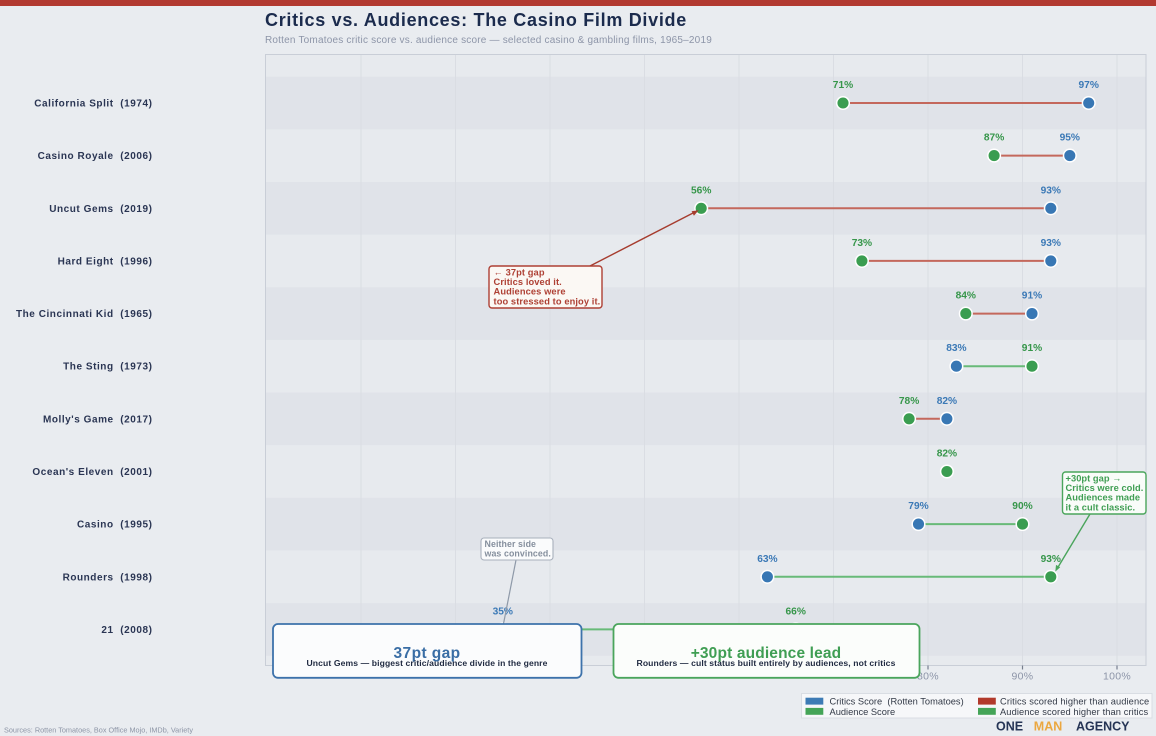  What do you see at coordinates (966, 296) in the screenshot?
I see `svg-text: 84%` at bounding box center [966, 296].